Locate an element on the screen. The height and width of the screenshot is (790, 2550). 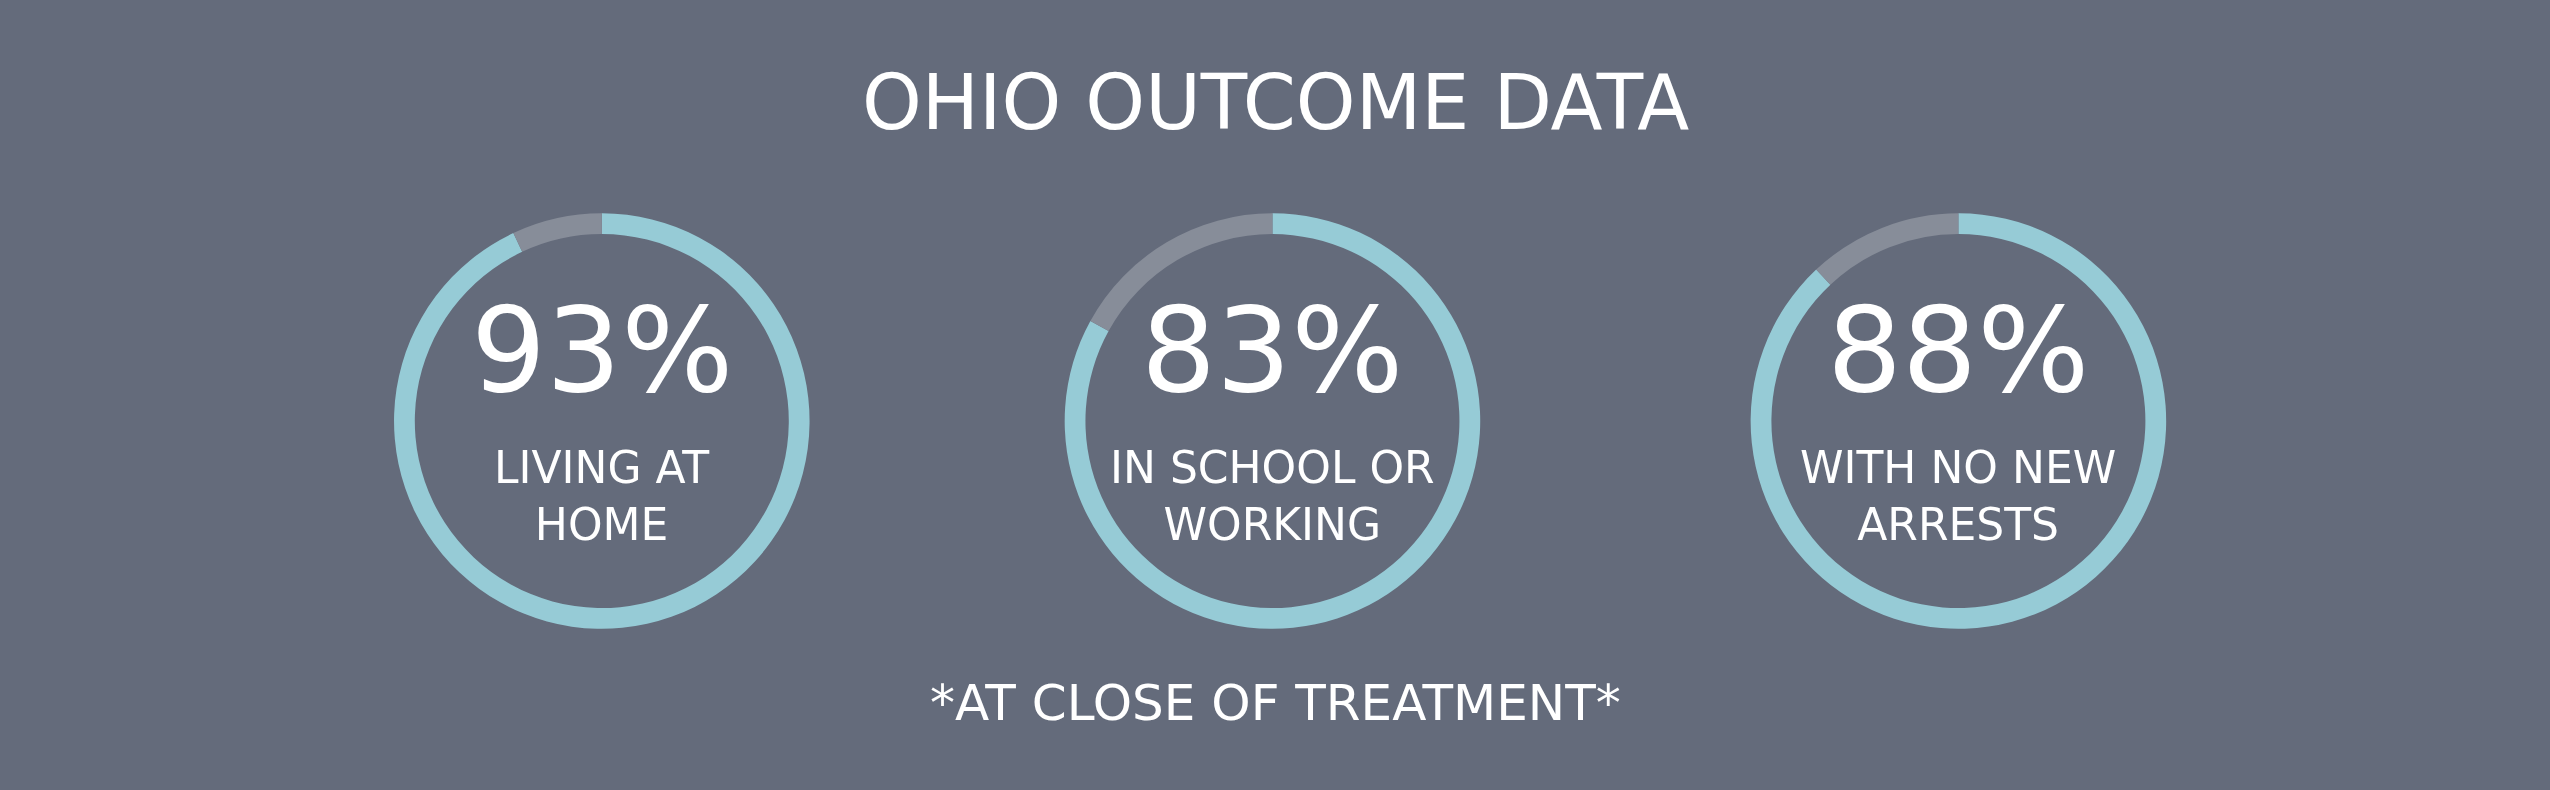
text: OHIO OUTCOME DATA is located at coordinates (1276, 102).